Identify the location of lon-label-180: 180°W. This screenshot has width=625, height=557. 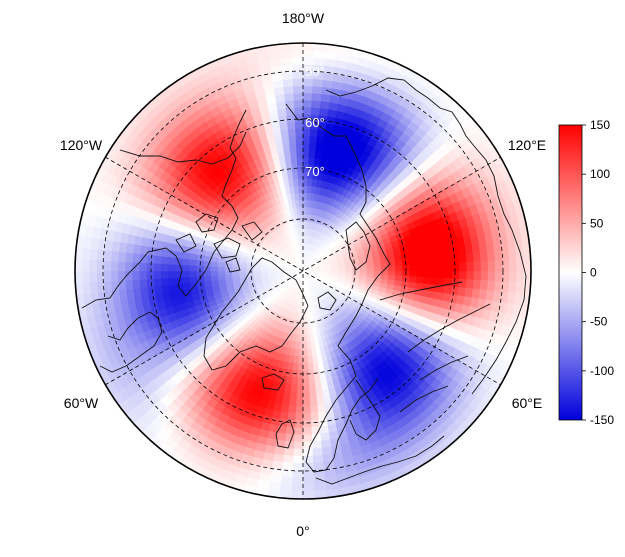
(303, 18).